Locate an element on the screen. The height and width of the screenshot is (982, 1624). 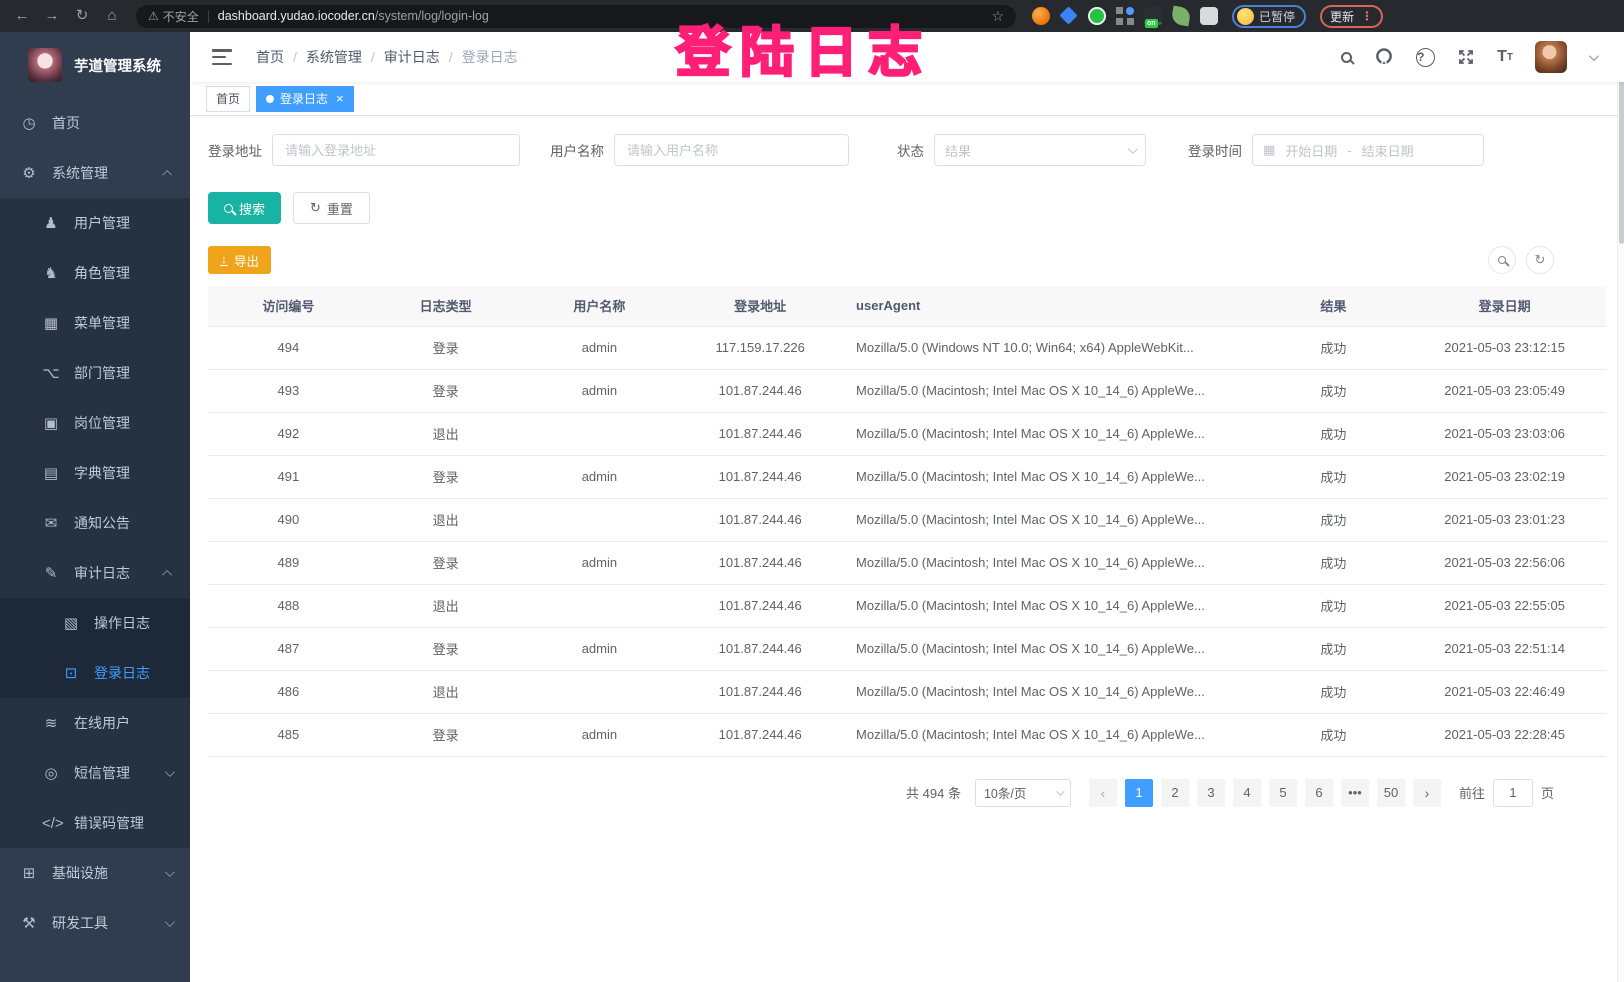
browser-profile-chip: 已暂停 is located at coordinates (1269, 16).